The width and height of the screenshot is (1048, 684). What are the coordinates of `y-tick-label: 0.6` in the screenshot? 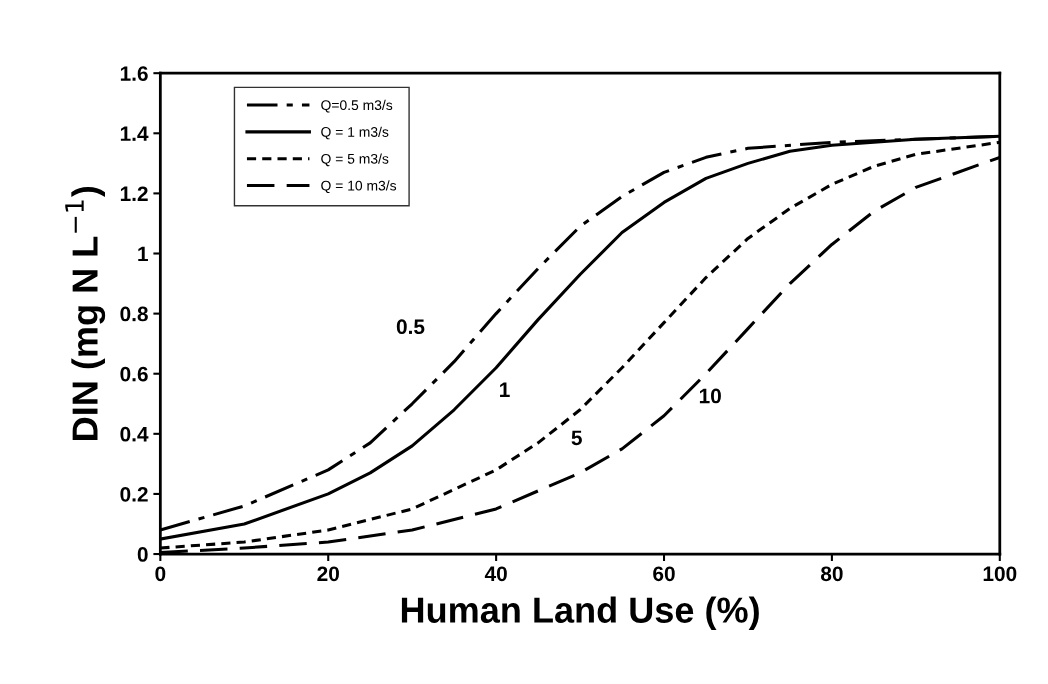 It's located at (134, 374).